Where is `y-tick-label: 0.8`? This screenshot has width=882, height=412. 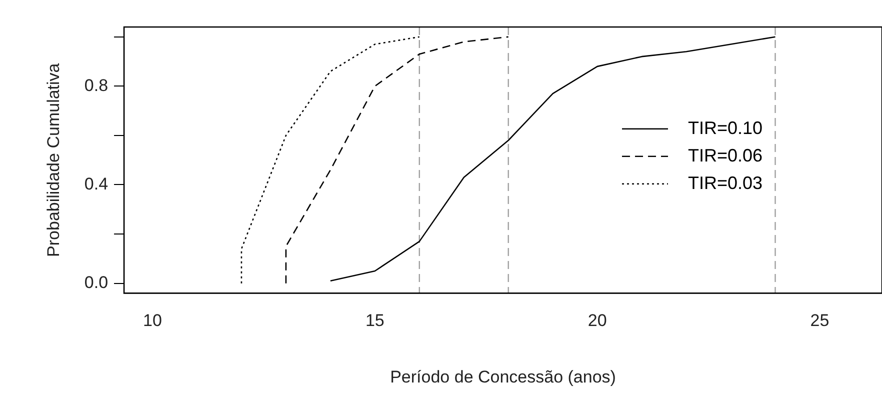
y-tick-label: 0.8 is located at coordinates (96, 85).